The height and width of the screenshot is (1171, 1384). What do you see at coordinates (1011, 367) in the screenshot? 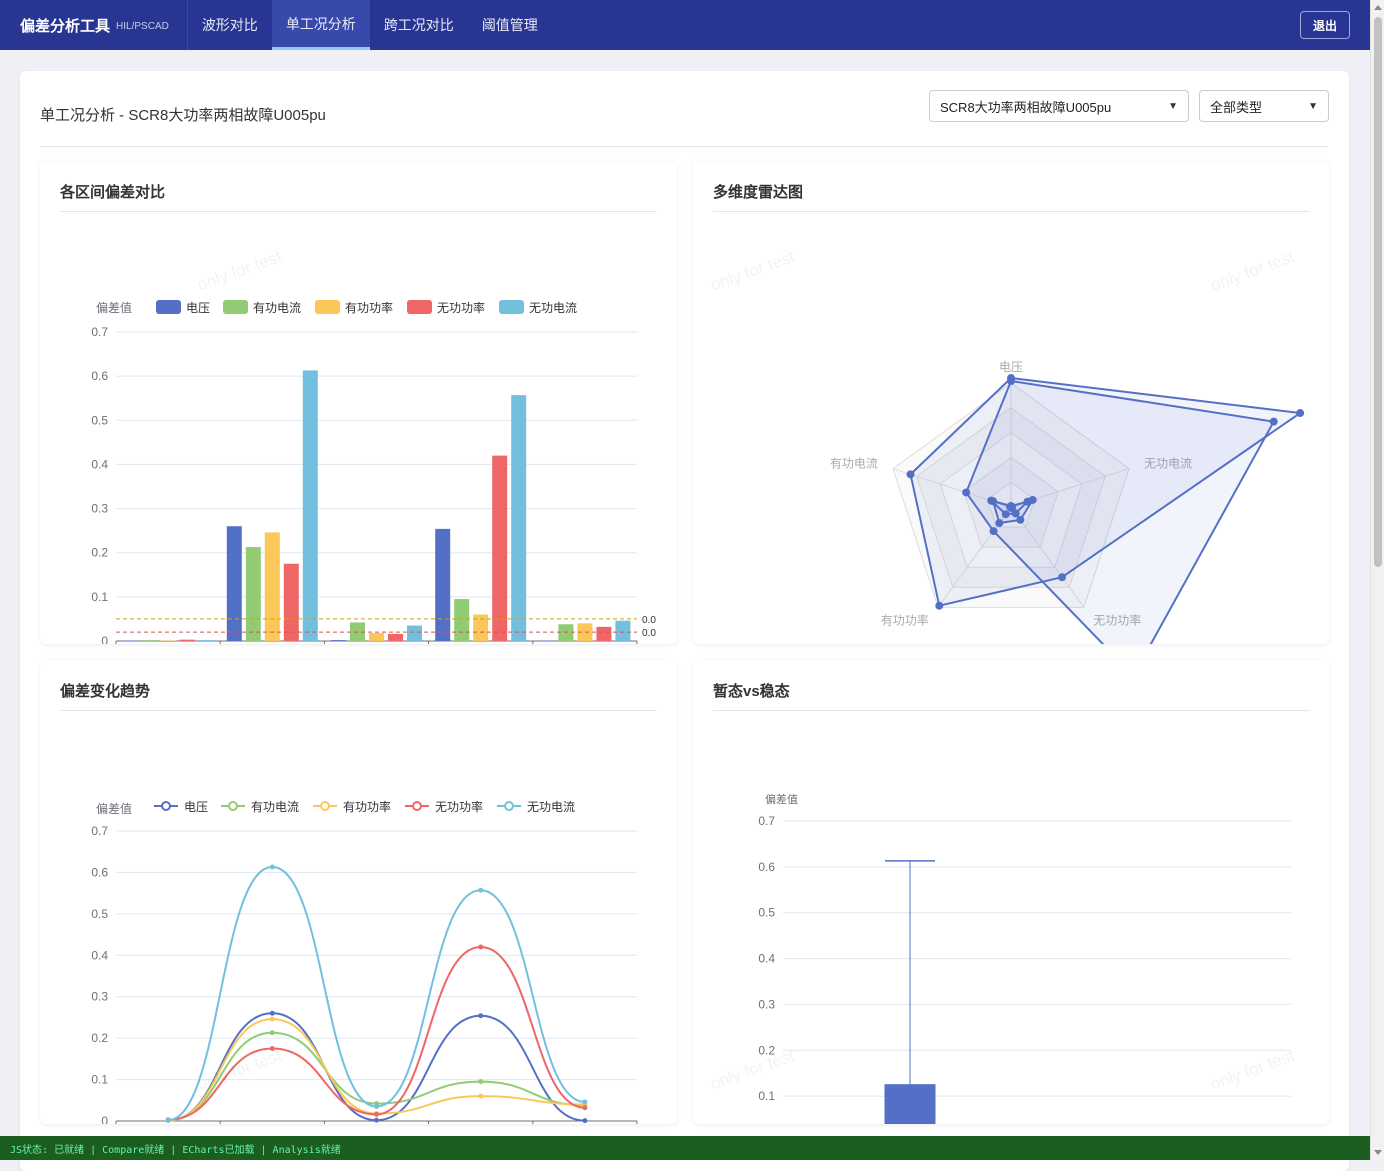
I see `radar-indicator-label: 电压` at bounding box center [1011, 367].